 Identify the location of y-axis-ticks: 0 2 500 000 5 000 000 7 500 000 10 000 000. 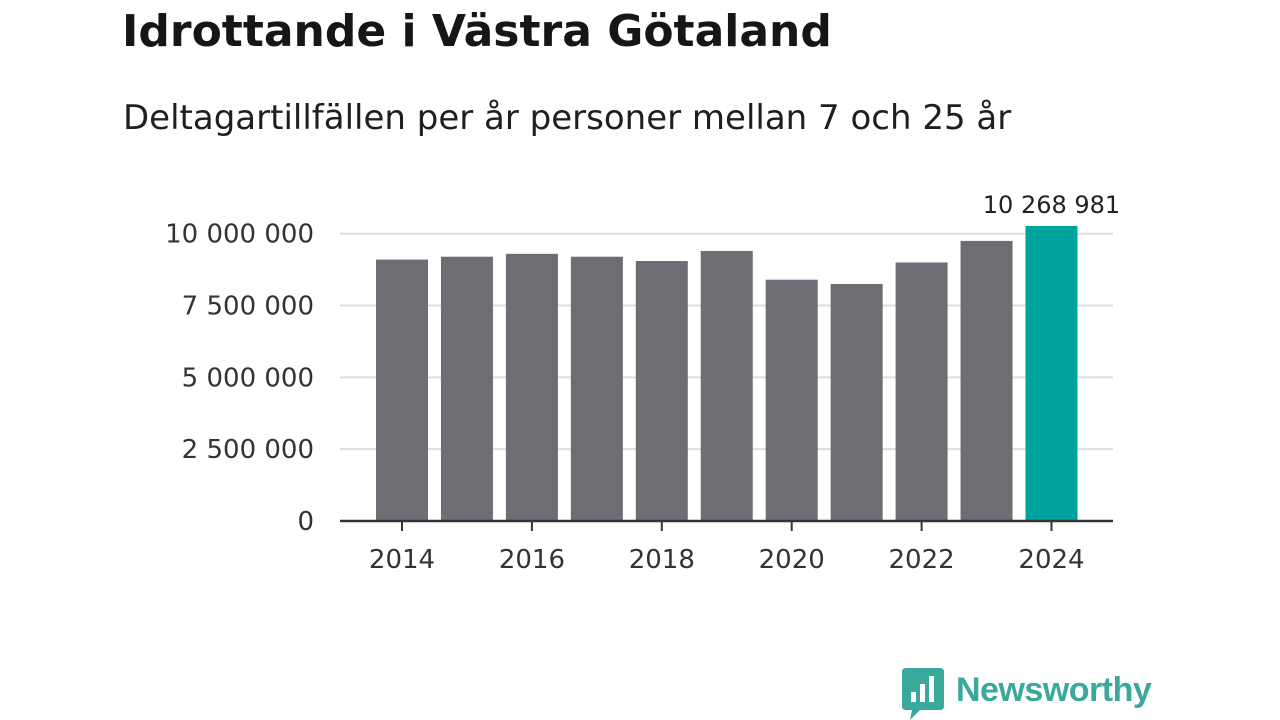
(239, 378).